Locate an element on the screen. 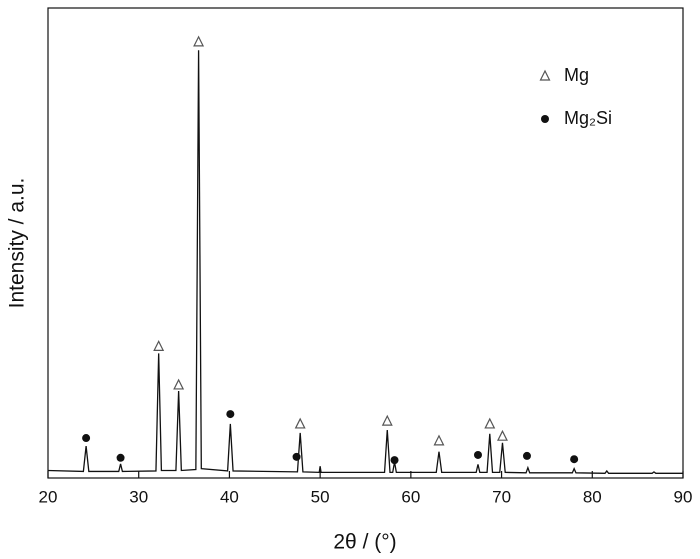 The width and height of the screenshot is (700, 559). x-tick-label: 90 is located at coordinates (683, 496).